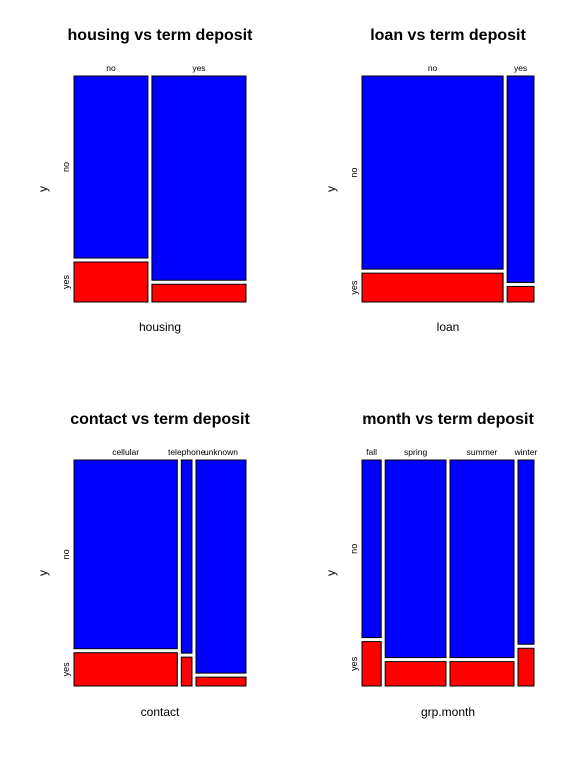 Image resolution: width=576 pixels, height=768 pixels. I want to click on x-axis-label: grp.month, so click(448, 712).